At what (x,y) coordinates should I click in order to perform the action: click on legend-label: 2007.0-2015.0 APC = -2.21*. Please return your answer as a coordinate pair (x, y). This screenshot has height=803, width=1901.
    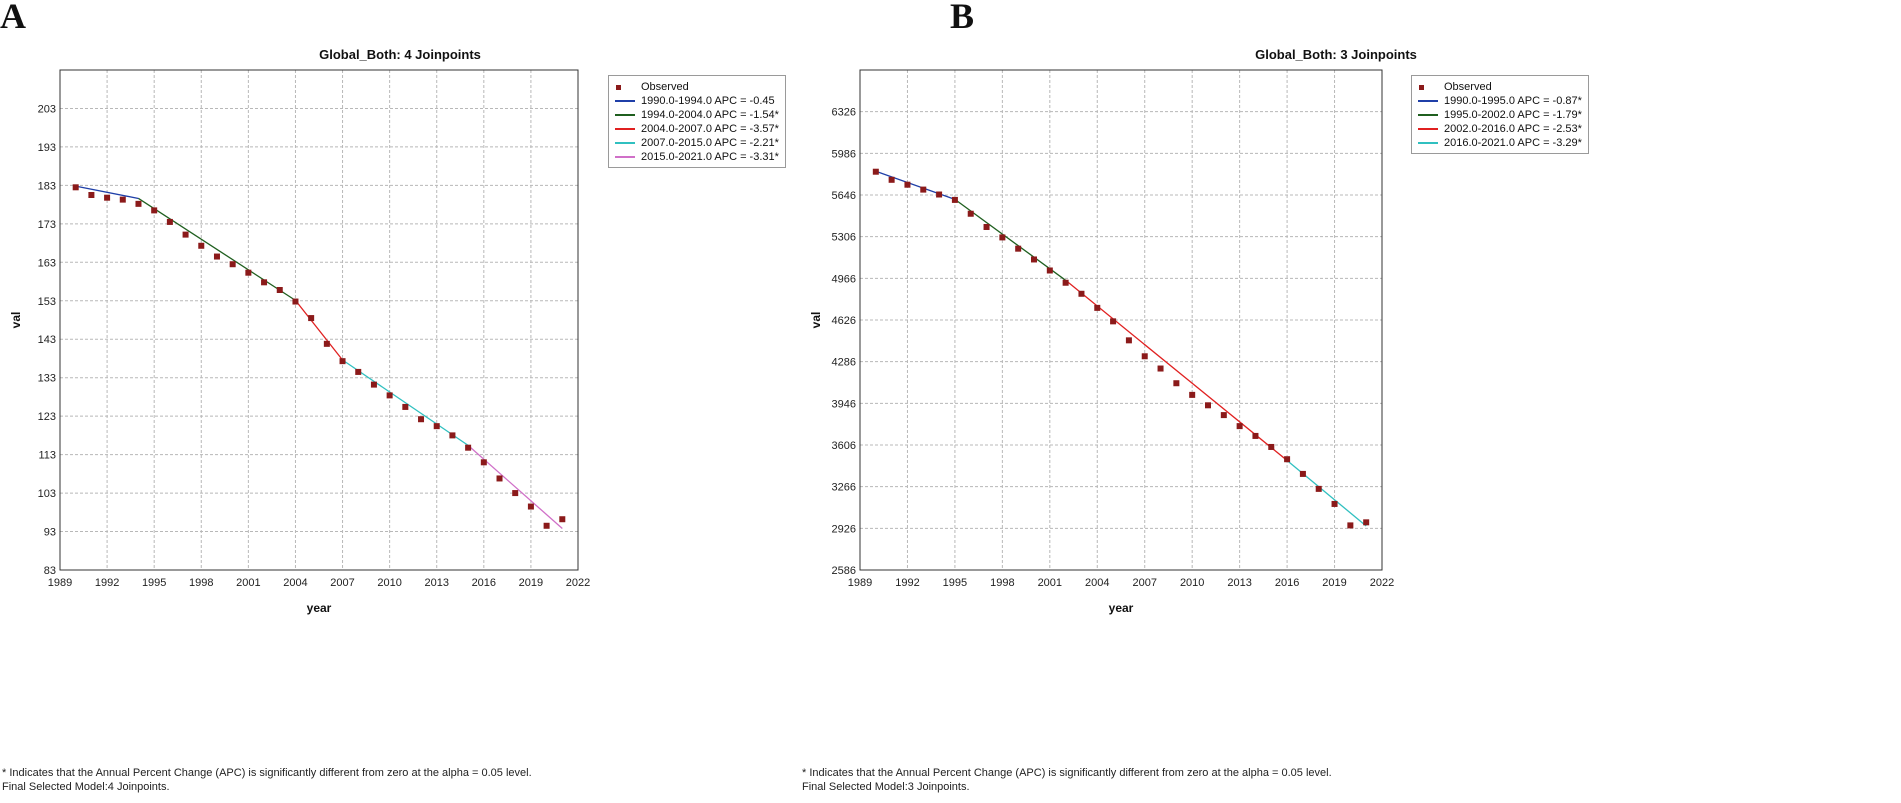
    Looking at the image, I should click on (710, 143).